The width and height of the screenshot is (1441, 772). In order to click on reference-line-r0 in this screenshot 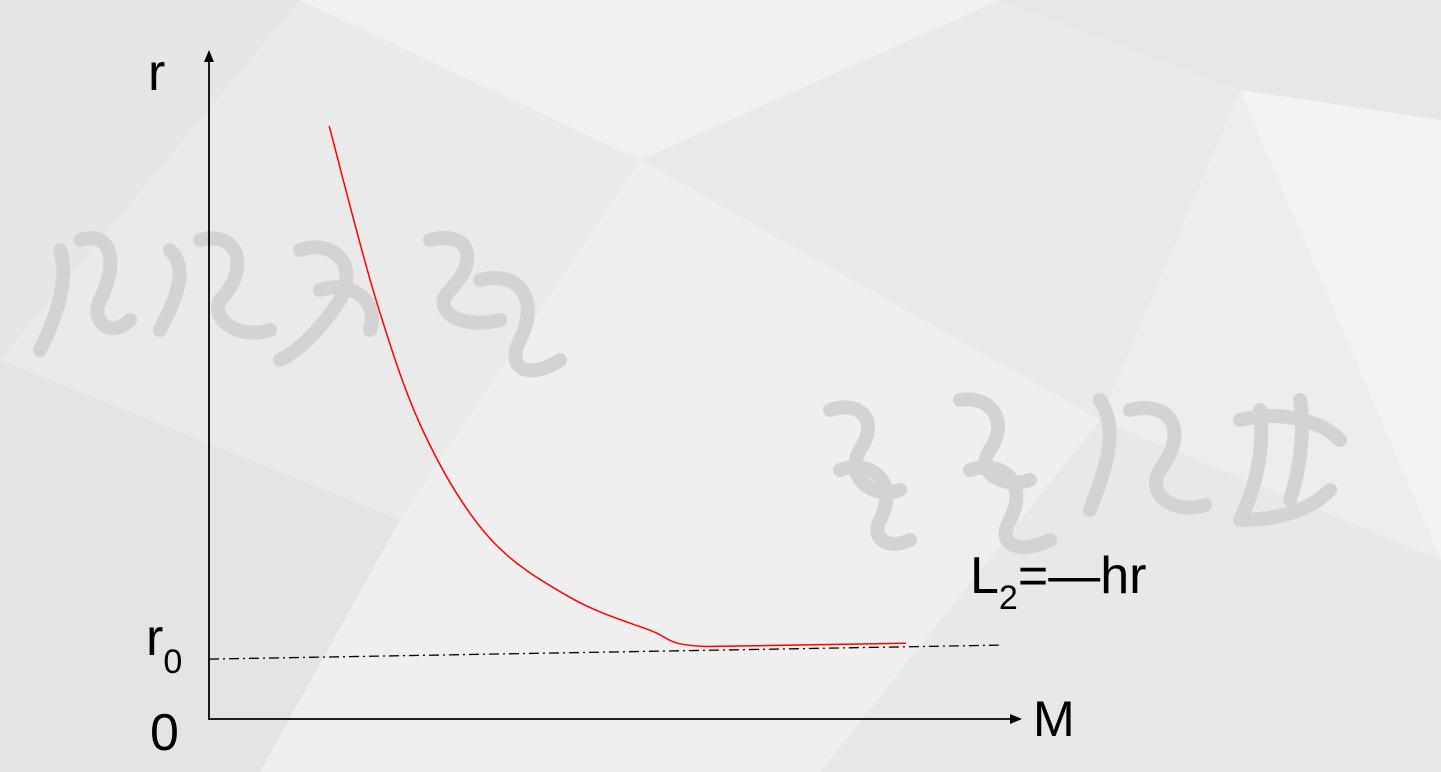, I will do `click(605, 652)`.